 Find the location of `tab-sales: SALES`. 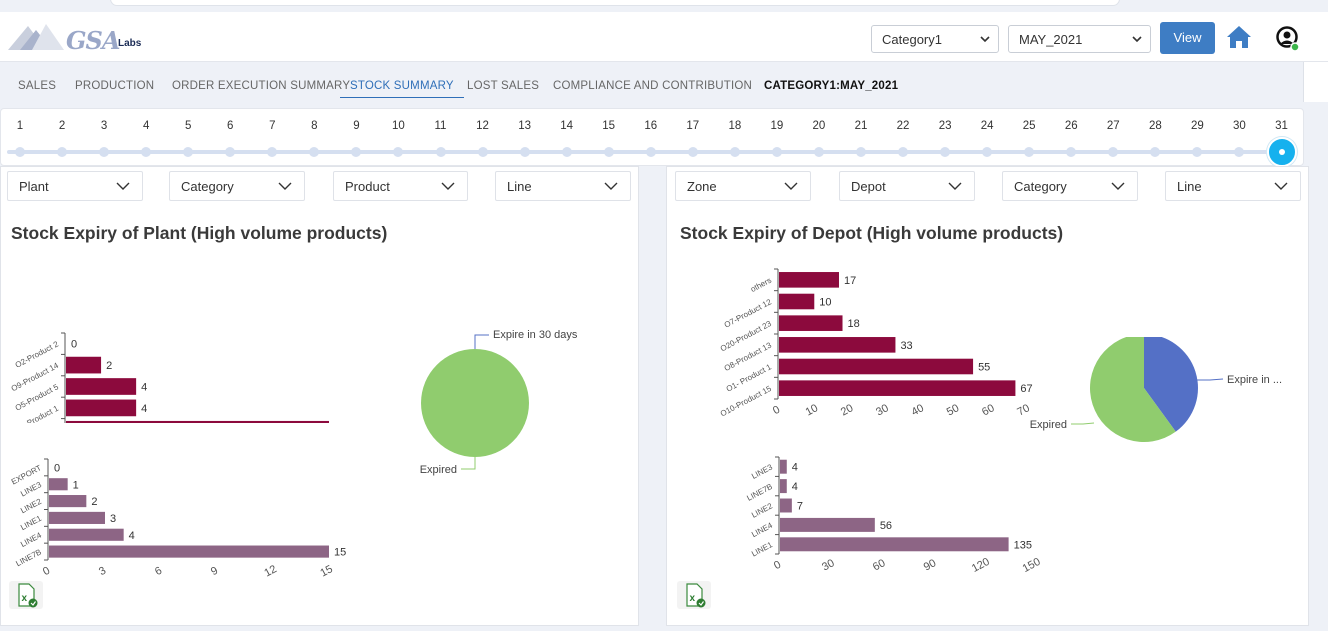

tab-sales: SALES is located at coordinates (37, 86).